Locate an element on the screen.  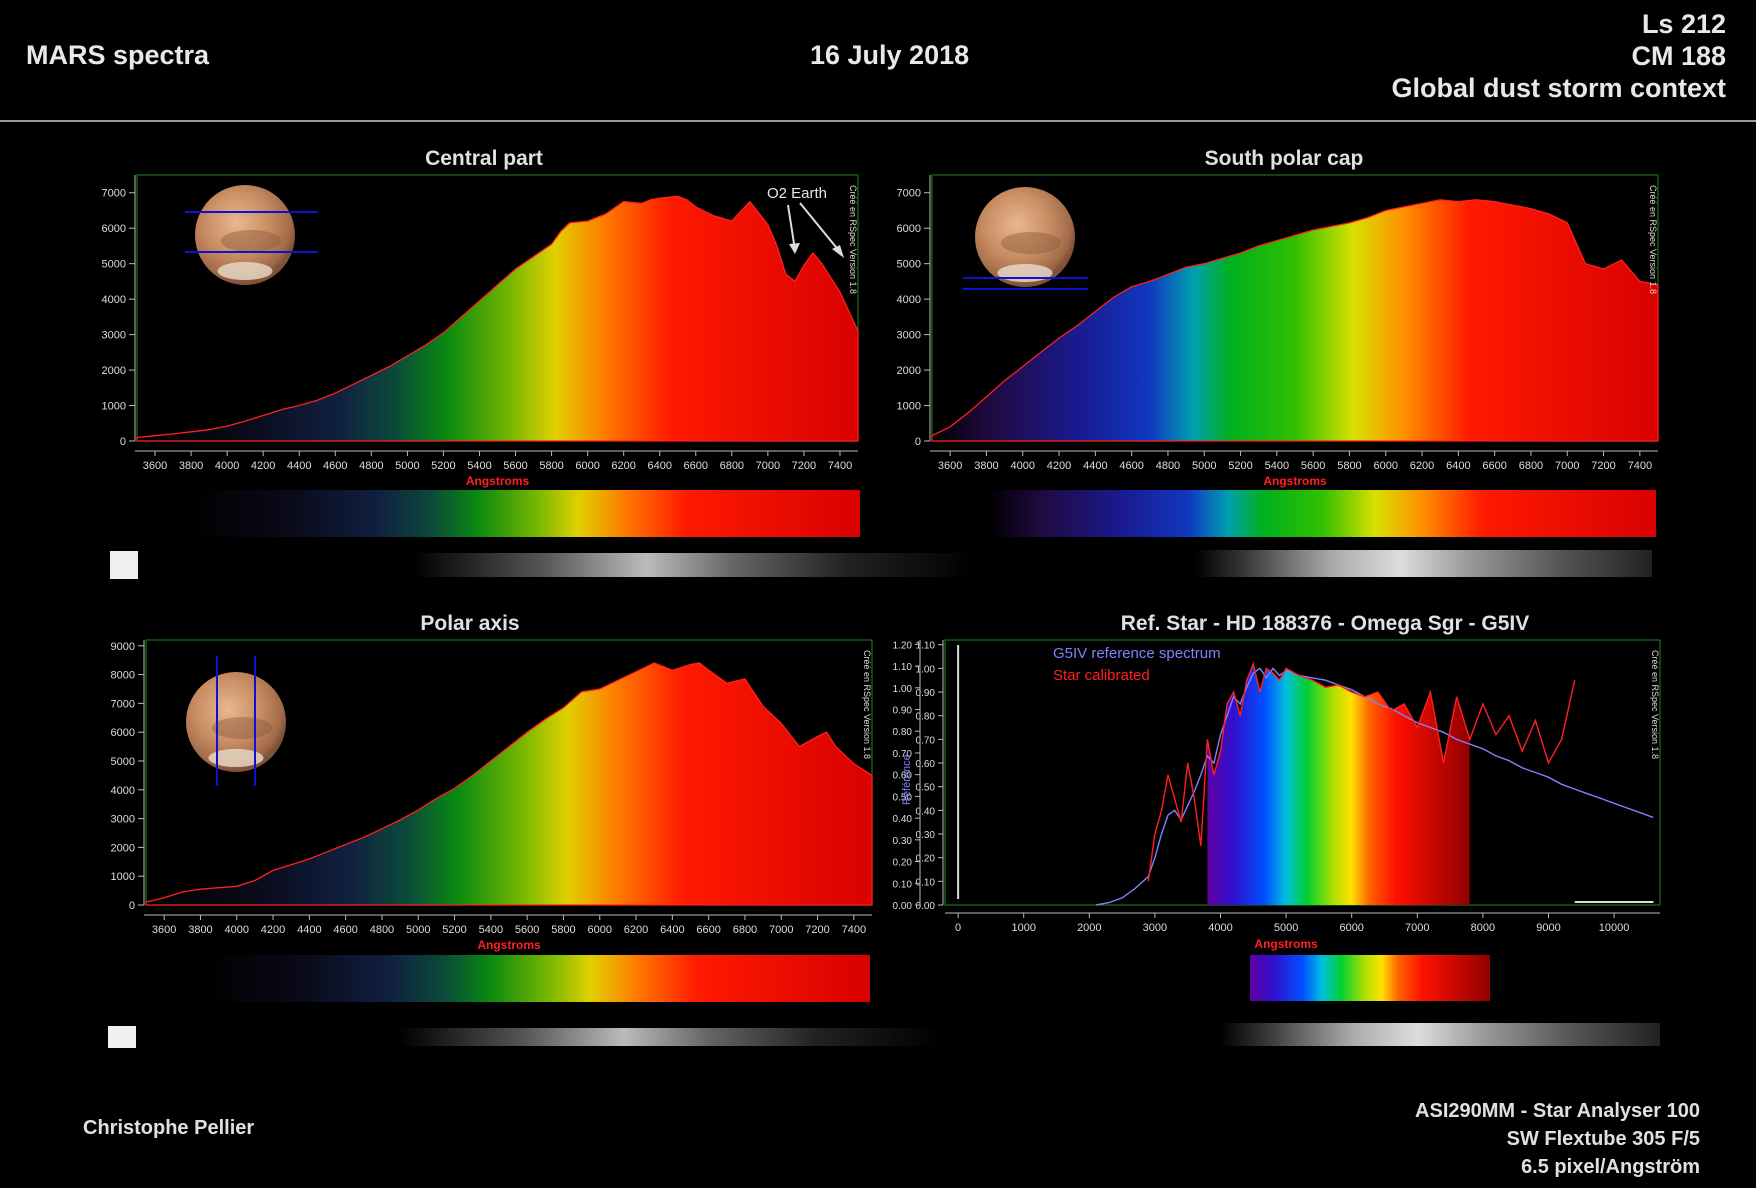
legend-reference: G5IV reference spectrum is located at coordinates (1137, 653).